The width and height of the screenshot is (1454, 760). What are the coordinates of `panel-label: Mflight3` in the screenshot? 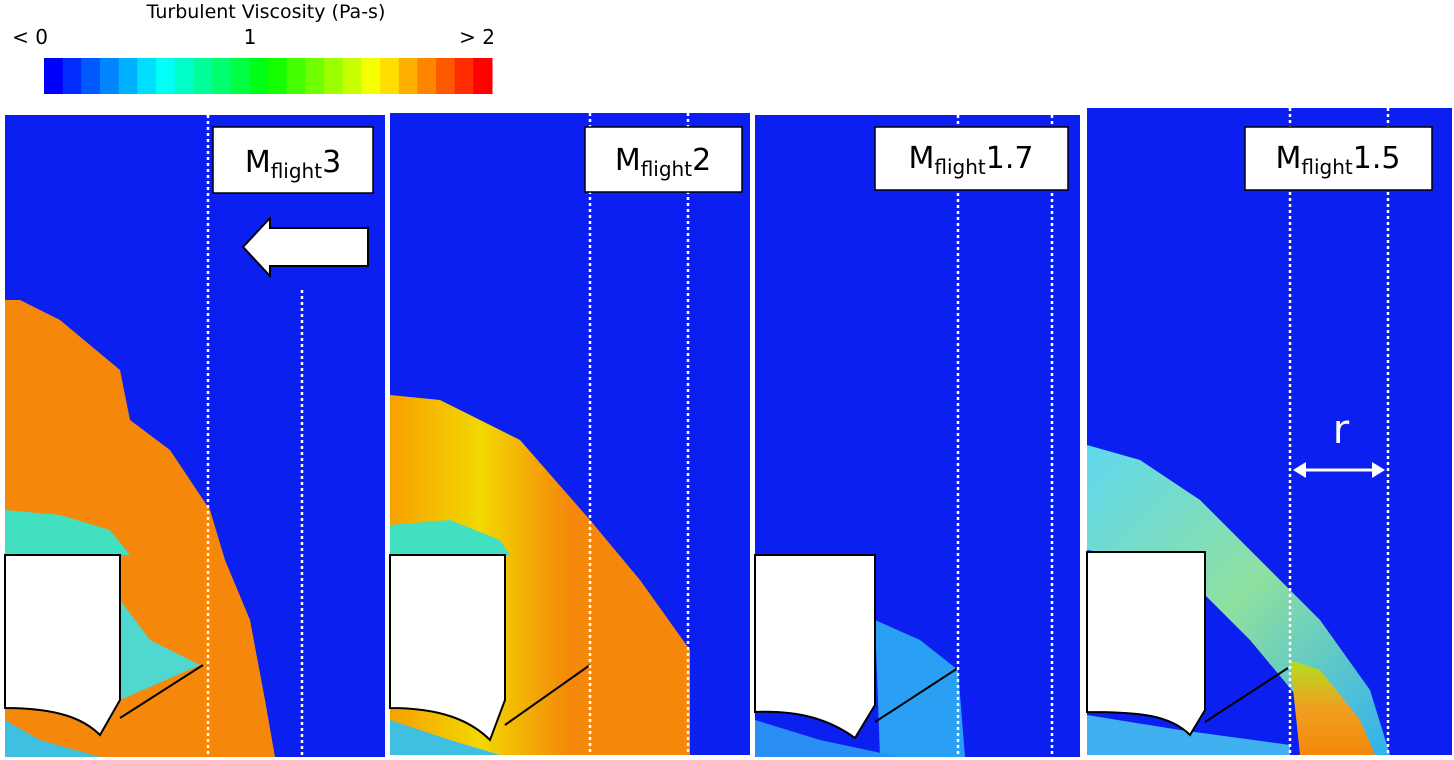 It's located at (293, 164).